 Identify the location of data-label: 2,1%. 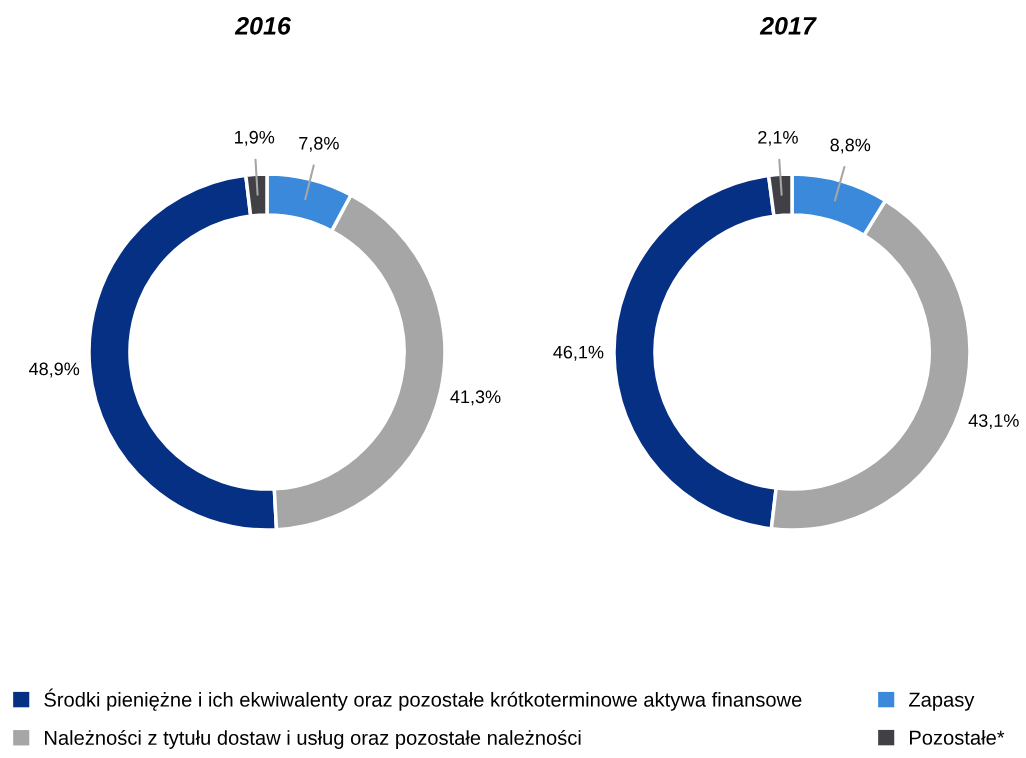
(778, 138).